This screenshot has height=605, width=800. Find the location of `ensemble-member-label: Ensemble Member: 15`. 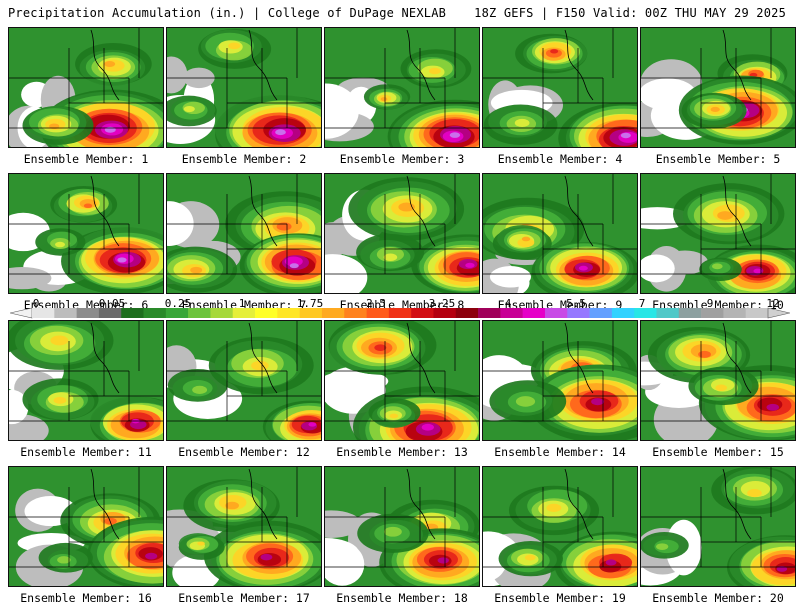

ensemble-member-label: Ensemble Member: 15 is located at coordinates (718, 452).